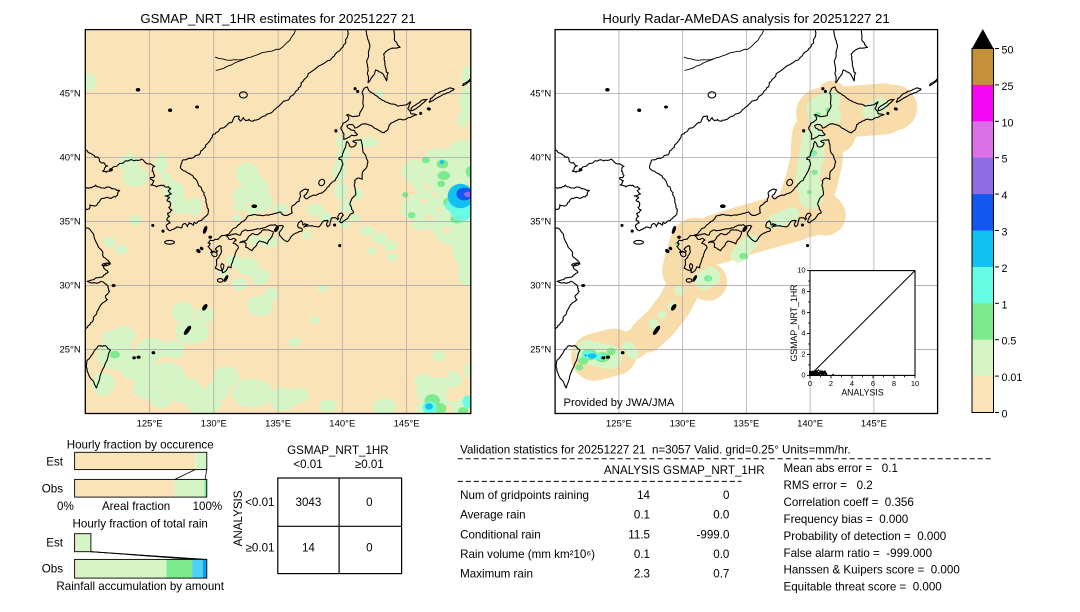 This screenshot has width=1080, height=612. I want to click on svg-text:GSMAP_NRT_1HR estimates for 20: GSMAP_NRT_1HR estimates for 20251227 21, so click(277, 18).